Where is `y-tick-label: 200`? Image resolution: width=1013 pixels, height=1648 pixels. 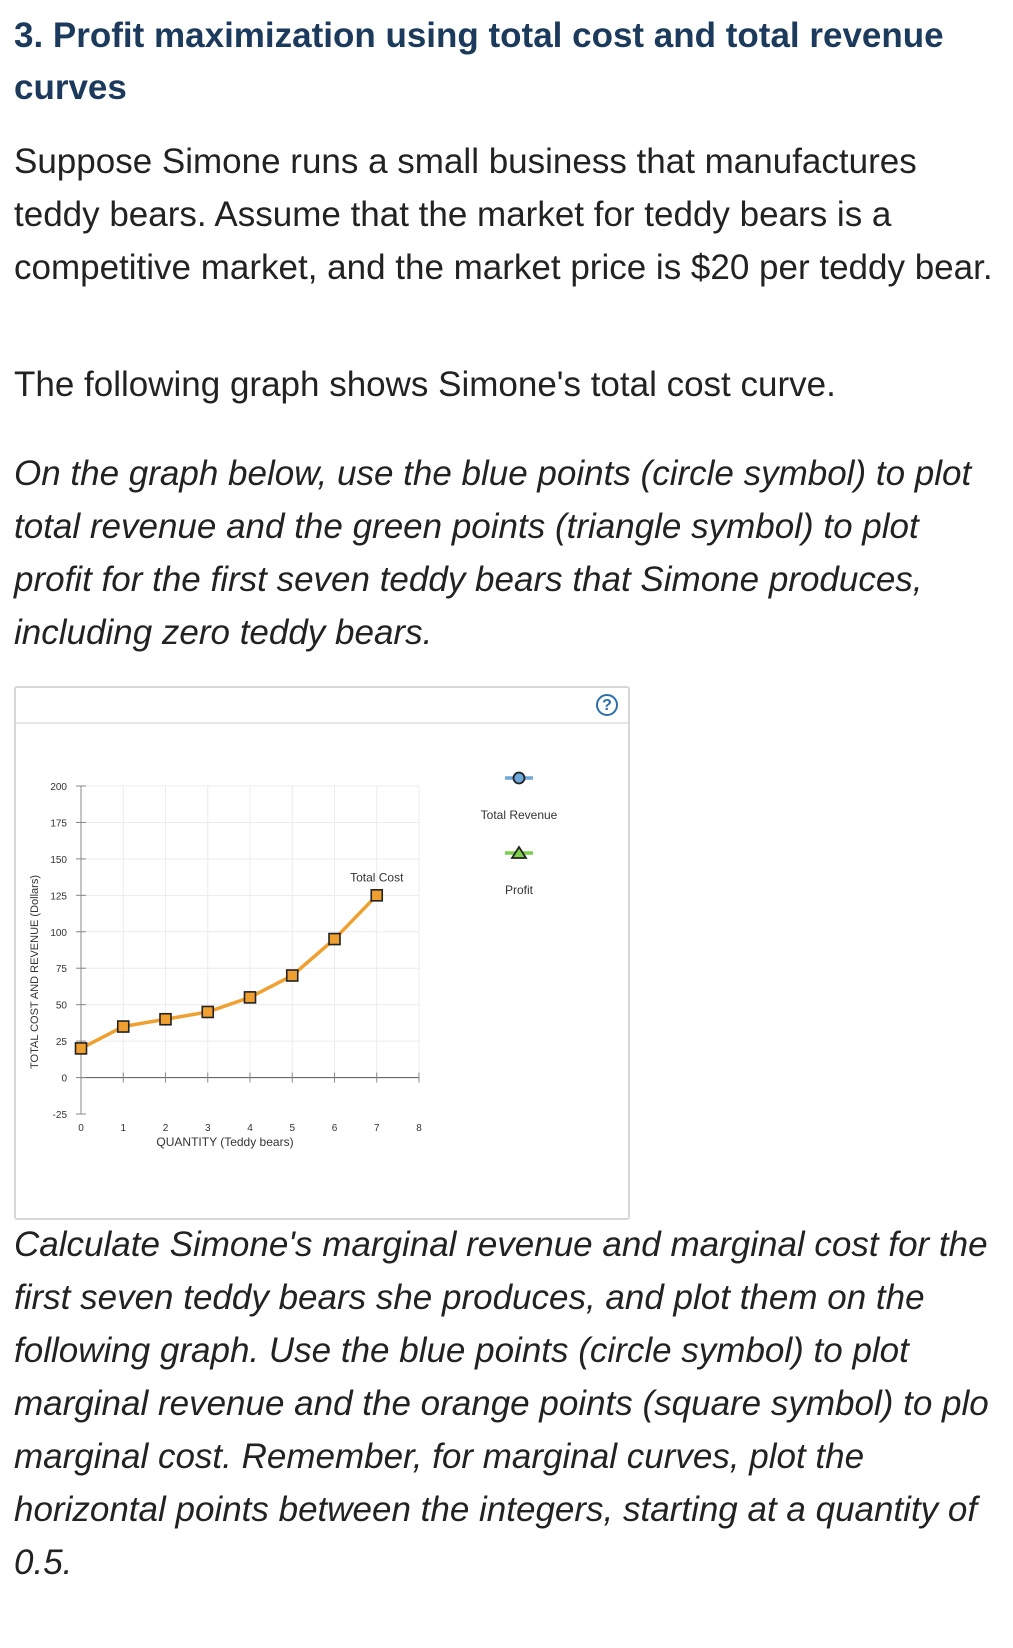 y-tick-label: 200 is located at coordinates (58, 787).